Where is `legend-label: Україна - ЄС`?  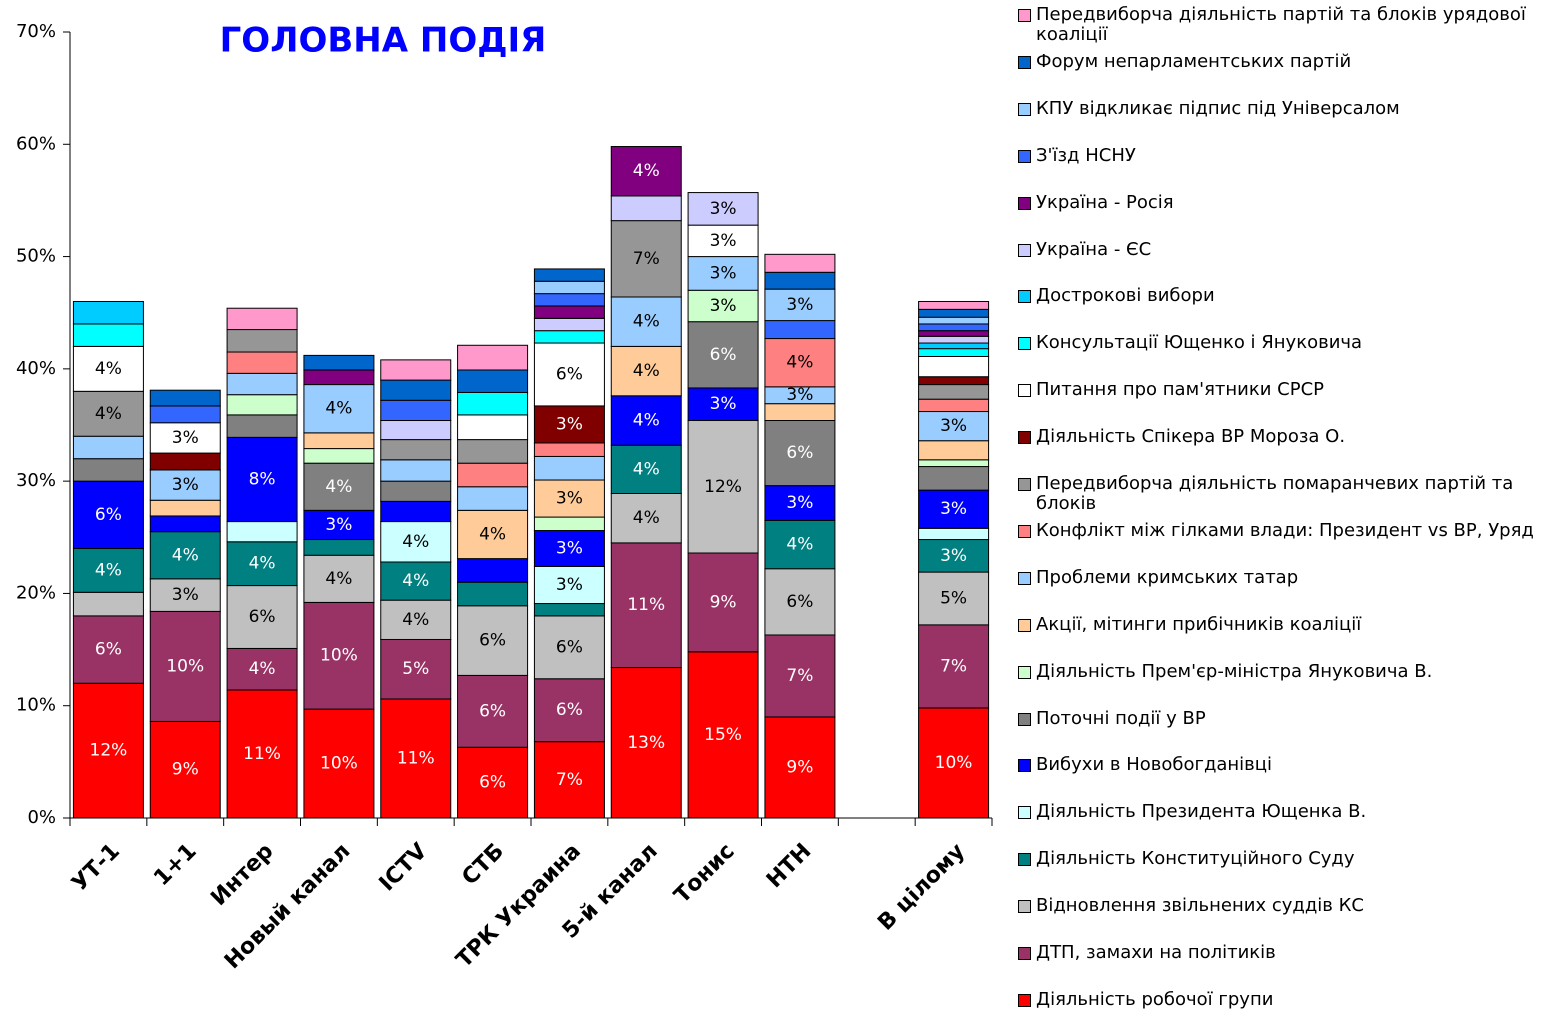 legend-label: Україна - ЄС is located at coordinates (1094, 249).